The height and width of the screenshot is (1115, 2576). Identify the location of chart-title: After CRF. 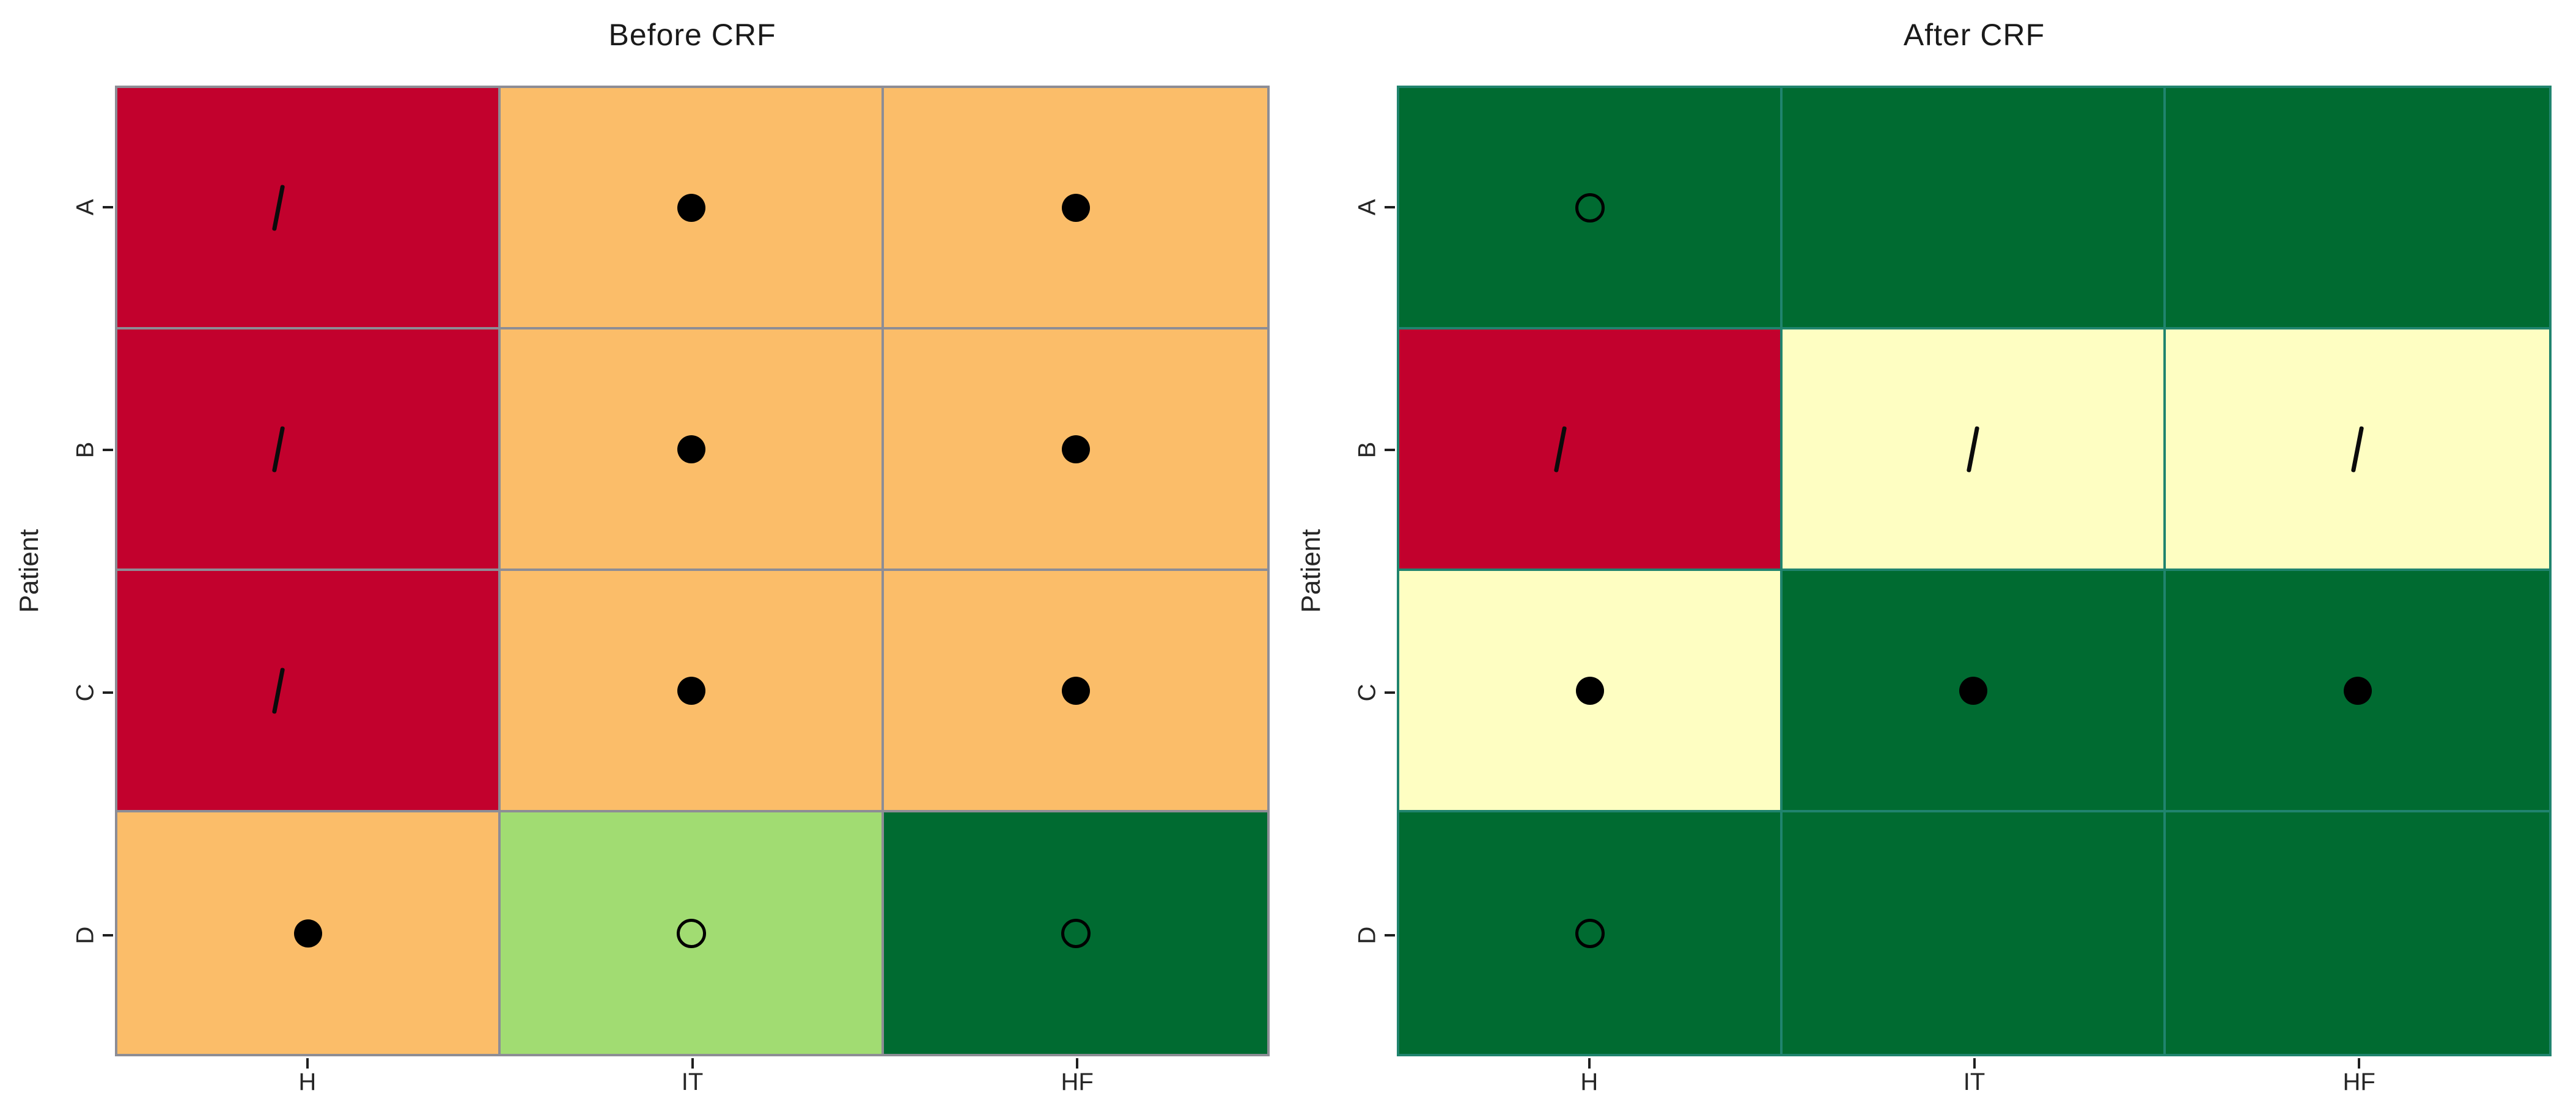
(1974, 35).